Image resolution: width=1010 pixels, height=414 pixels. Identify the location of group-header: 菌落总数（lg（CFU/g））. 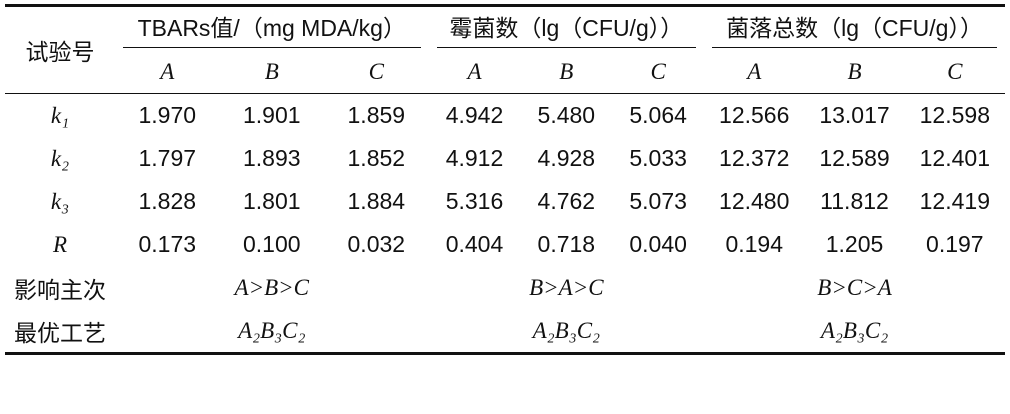
(854, 28).